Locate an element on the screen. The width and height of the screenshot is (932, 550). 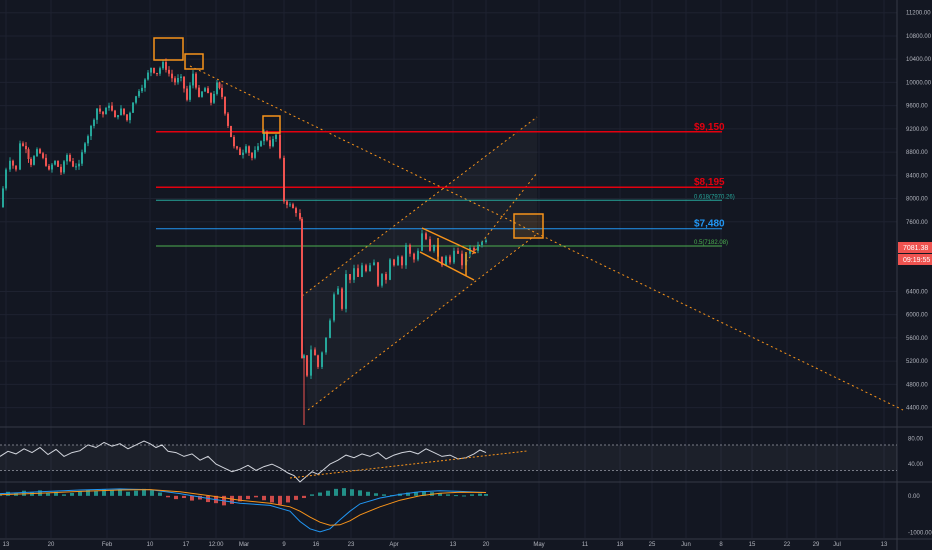
price-tick-label: 9600.00 is located at coordinates (917, 107).